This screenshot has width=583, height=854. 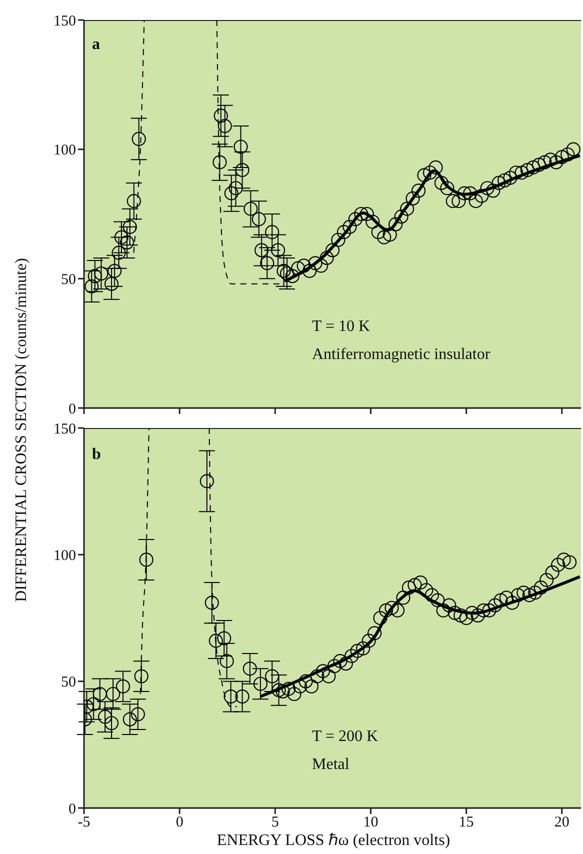 What do you see at coordinates (180, 822) in the screenshot?
I see `x-tick-label: 0` at bounding box center [180, 822].